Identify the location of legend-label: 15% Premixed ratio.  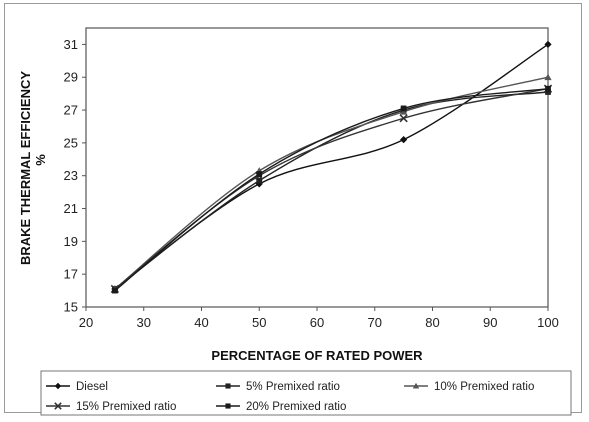
(126, 407).